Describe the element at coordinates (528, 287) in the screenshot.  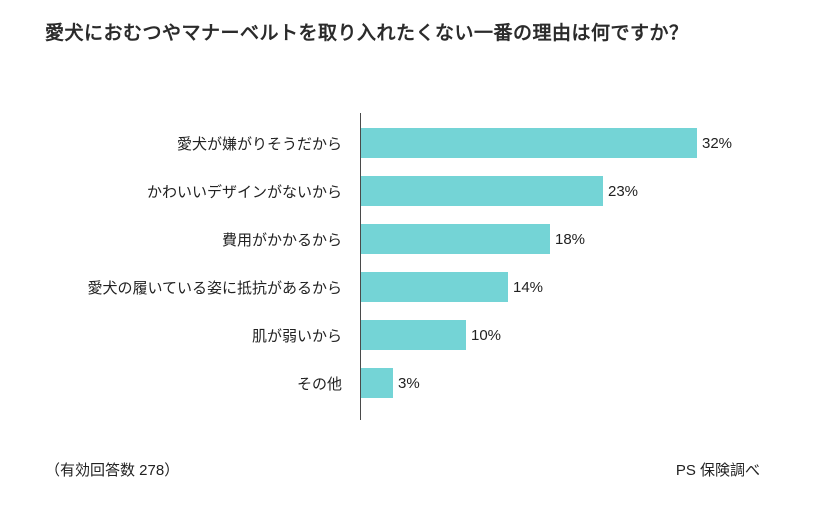
I see `value-label: 14%` at that location.